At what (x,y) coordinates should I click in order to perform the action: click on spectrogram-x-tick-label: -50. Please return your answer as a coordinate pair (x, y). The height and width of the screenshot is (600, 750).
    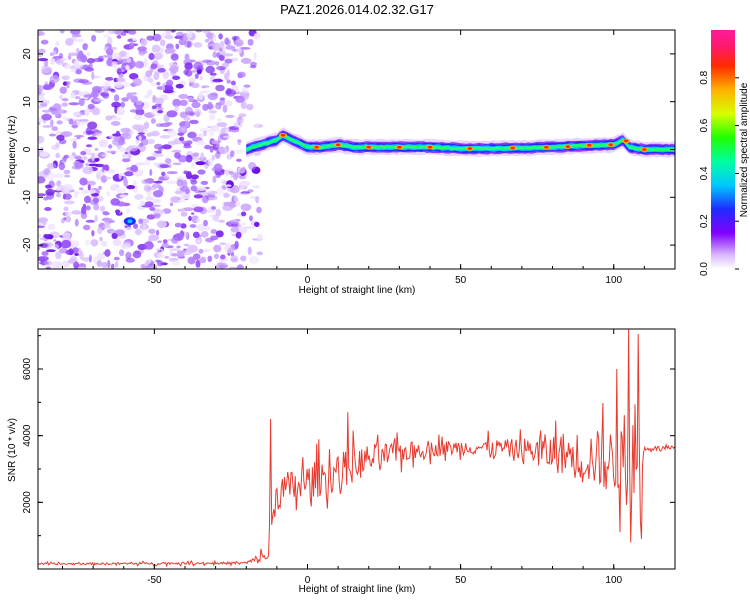
    Looking at the image, I should click on (154, 280).